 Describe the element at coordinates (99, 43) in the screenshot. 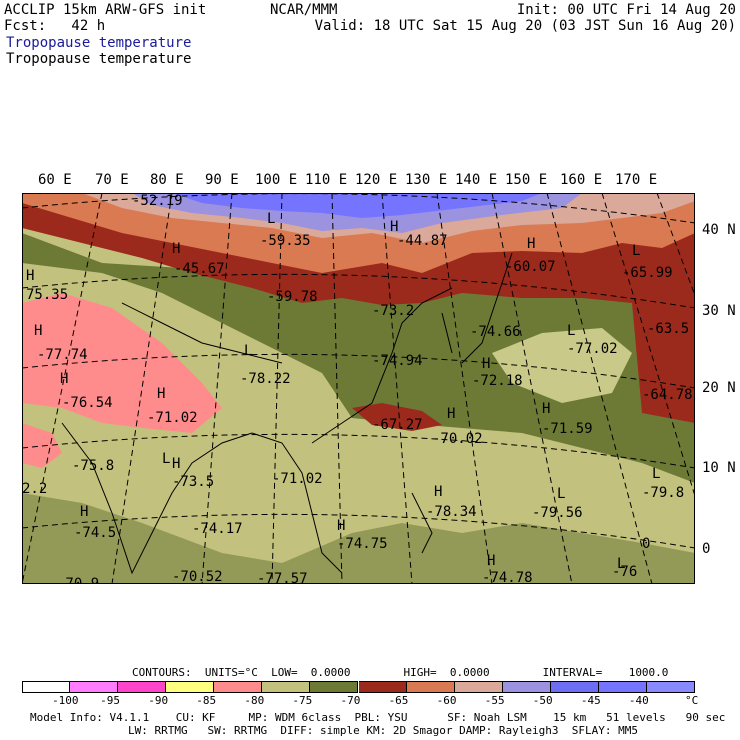

I see `field-title-colored: Tropopause temperature` at that location.